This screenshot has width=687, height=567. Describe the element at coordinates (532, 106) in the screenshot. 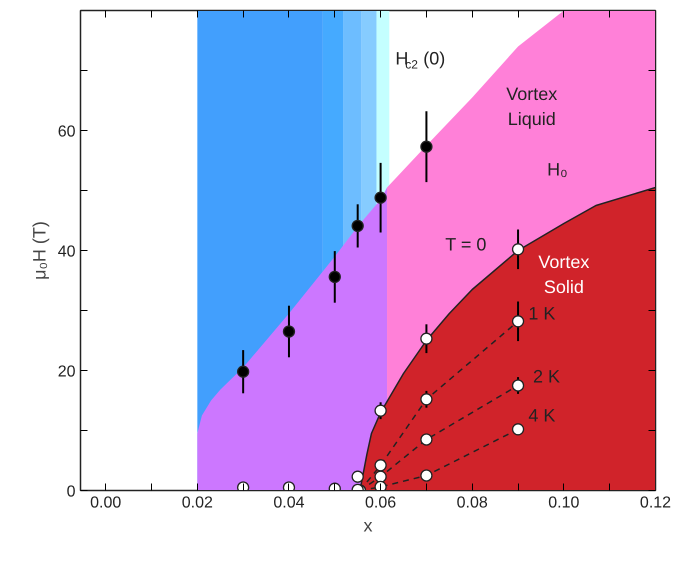

I see `annotation: Vortex Liquid` at that location.